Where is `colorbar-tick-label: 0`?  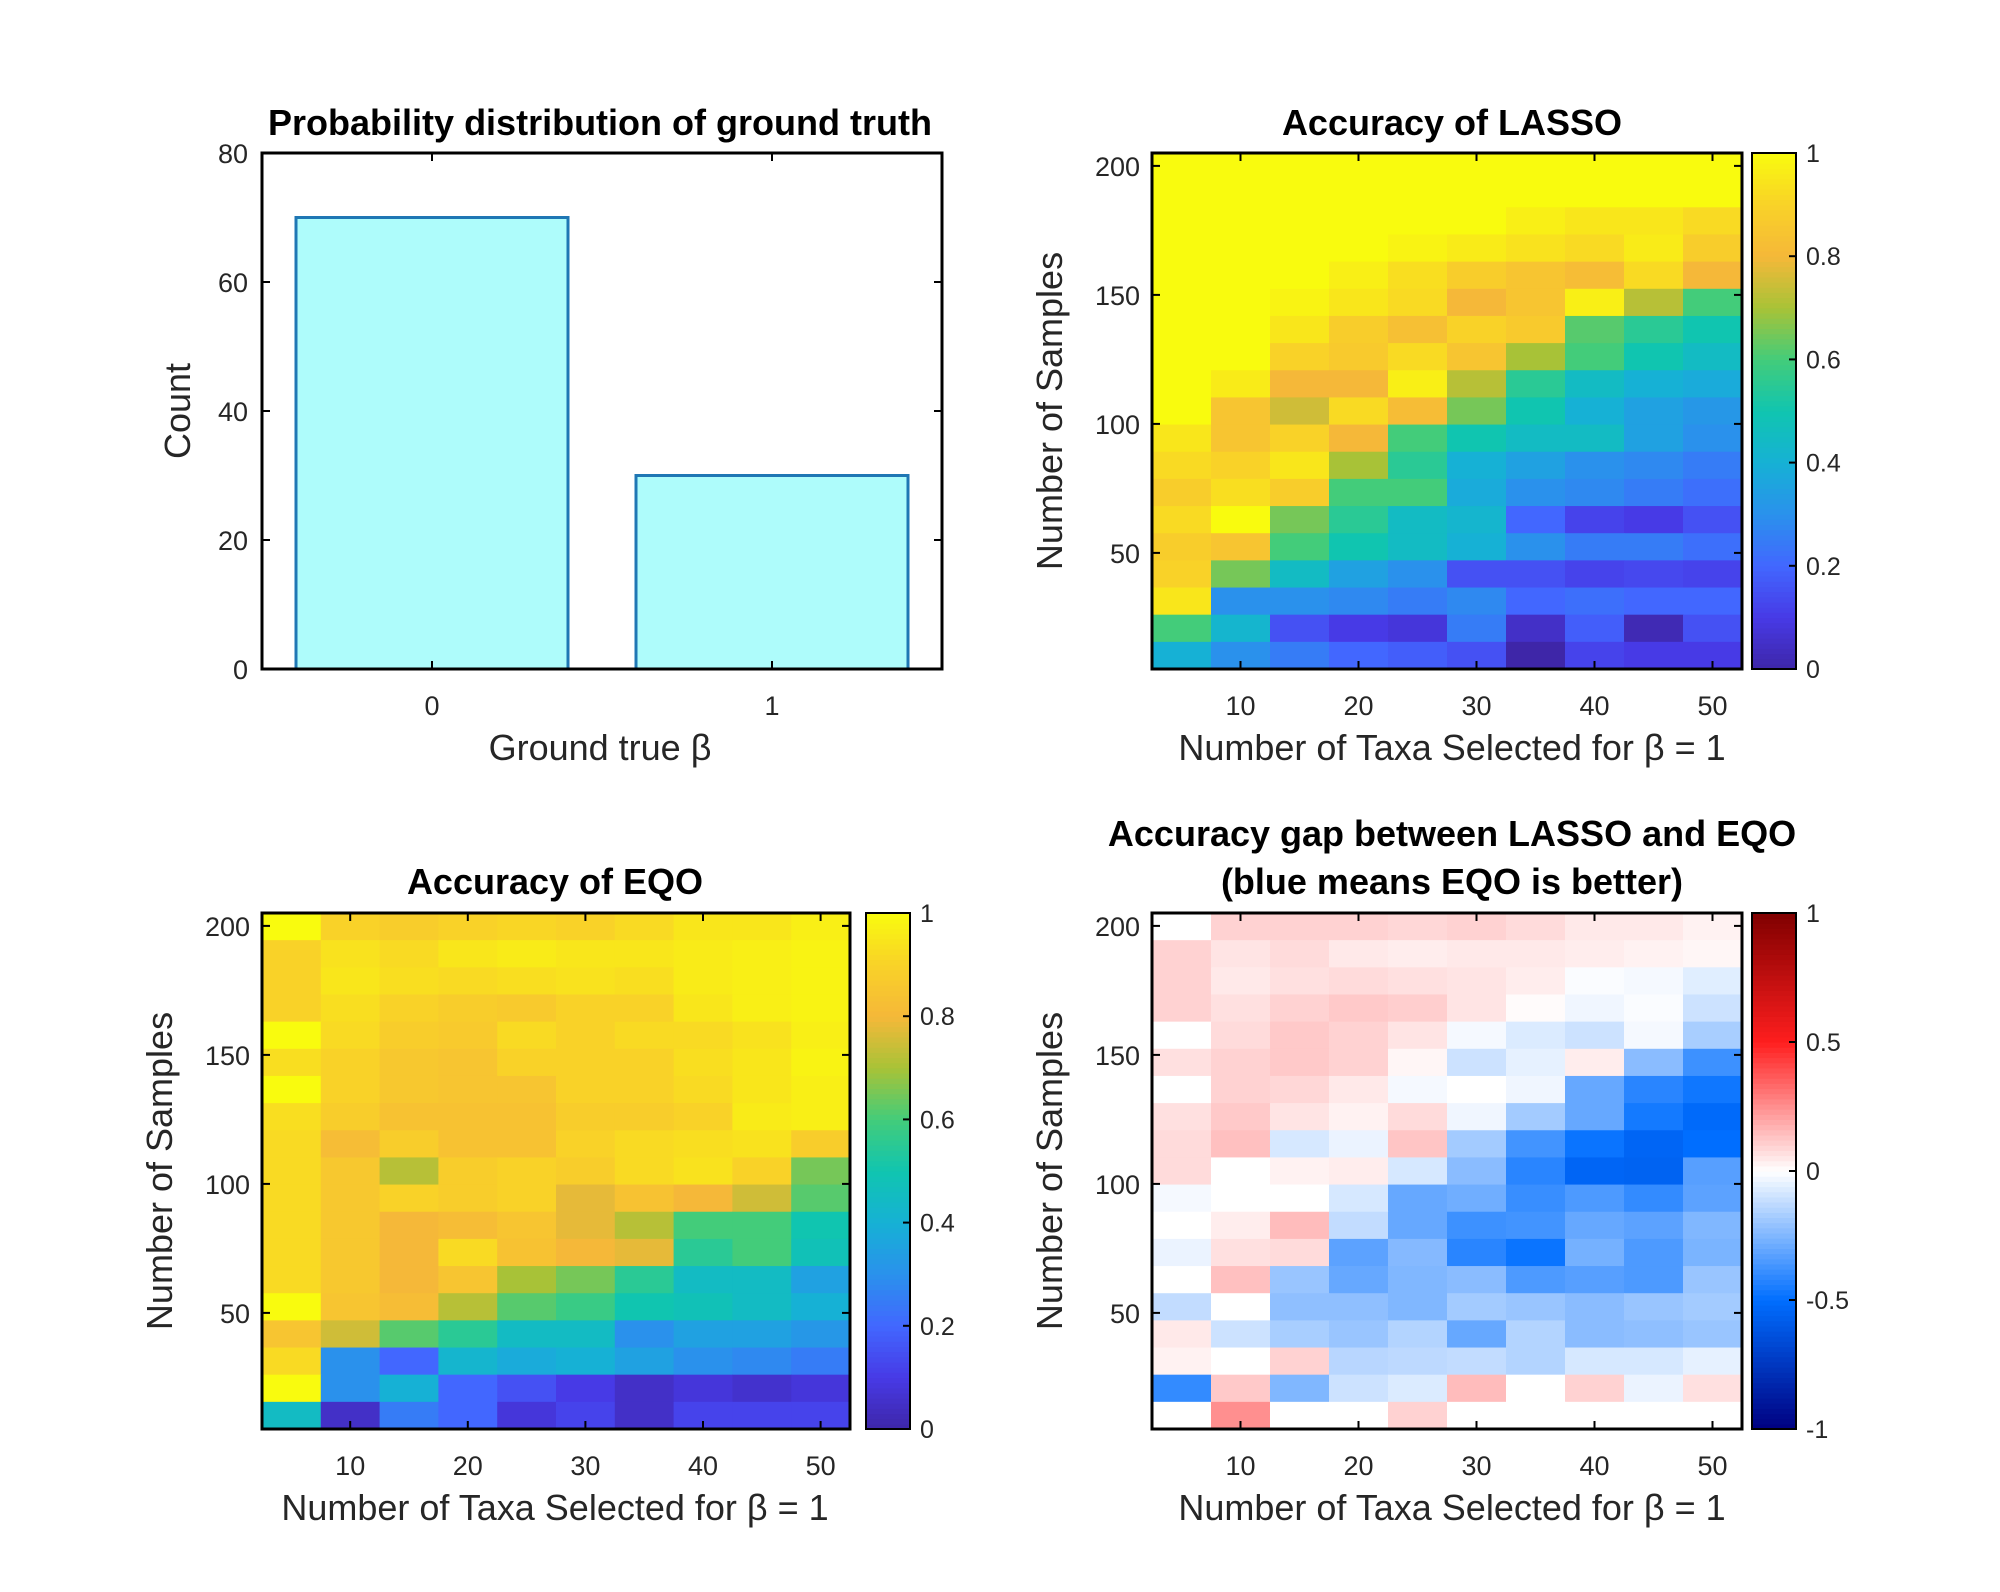 colorbar-tick-label: 0 is located at coordinates (1813, 1172).